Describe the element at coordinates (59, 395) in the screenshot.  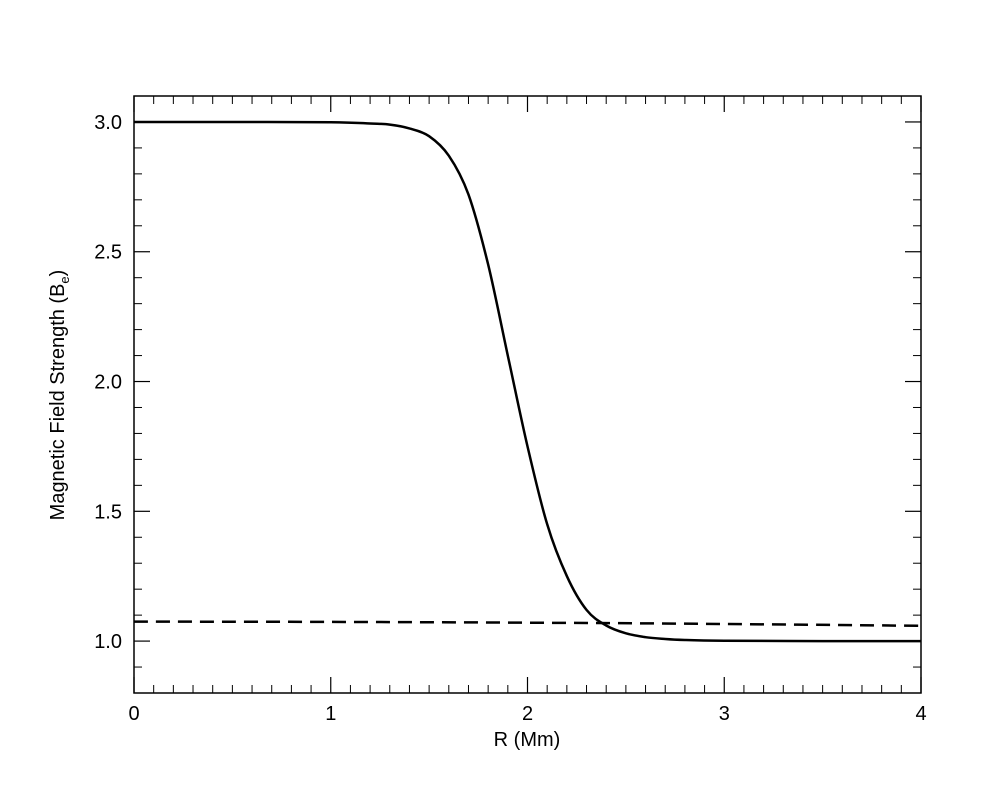
I see `y-axis-label: Magnetic Field Strength (Be)` at that location.